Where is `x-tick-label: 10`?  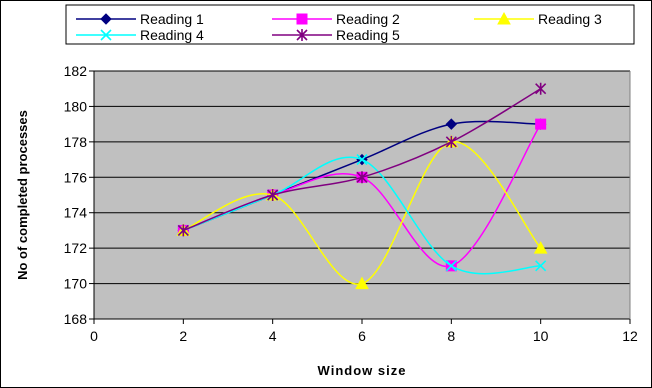
x-tick-label: 10 is located at coordinates (541, 336).